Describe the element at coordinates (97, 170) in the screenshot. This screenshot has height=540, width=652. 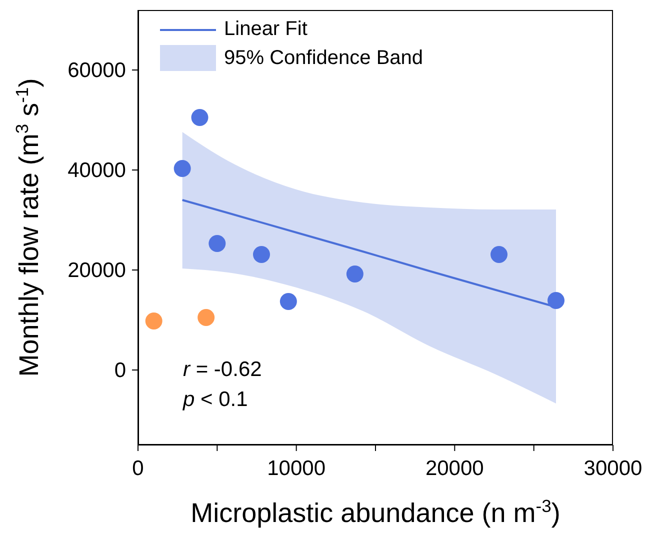
I see `y-tick-label: 40000` at that location.